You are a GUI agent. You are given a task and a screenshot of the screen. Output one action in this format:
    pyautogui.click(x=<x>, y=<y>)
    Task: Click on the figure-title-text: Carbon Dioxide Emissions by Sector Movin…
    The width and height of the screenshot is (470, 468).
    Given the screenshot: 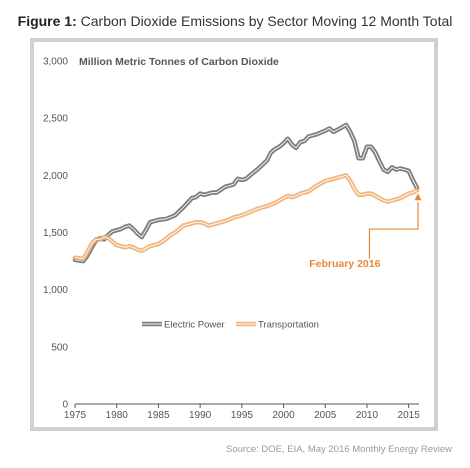 What is the action you would take?
    pyautogui.click(x=266, y=21)
    